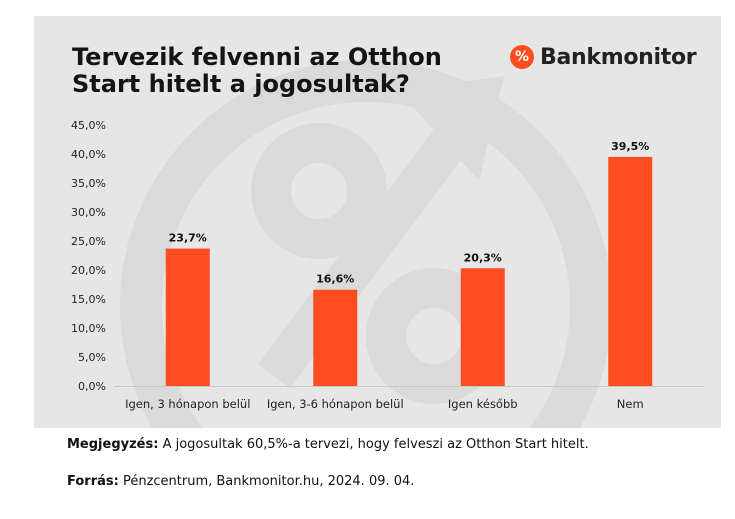  What do you see at coordinates (618, 57) in the screenshot?
I see `brand-name: Bankmonitor` at bounding box center [618, 57].